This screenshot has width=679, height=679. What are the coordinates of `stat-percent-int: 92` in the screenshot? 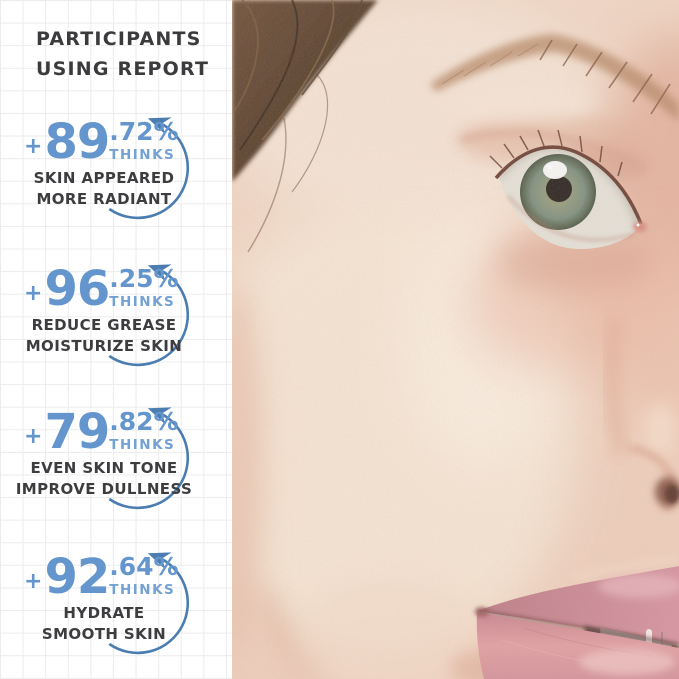 It's located at (77, 577).